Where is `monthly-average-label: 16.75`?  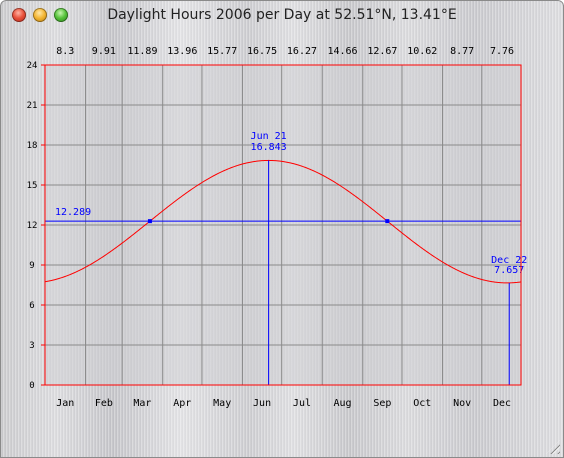
monthly-average-label: 16.75 is located at coordinates (262, 51).